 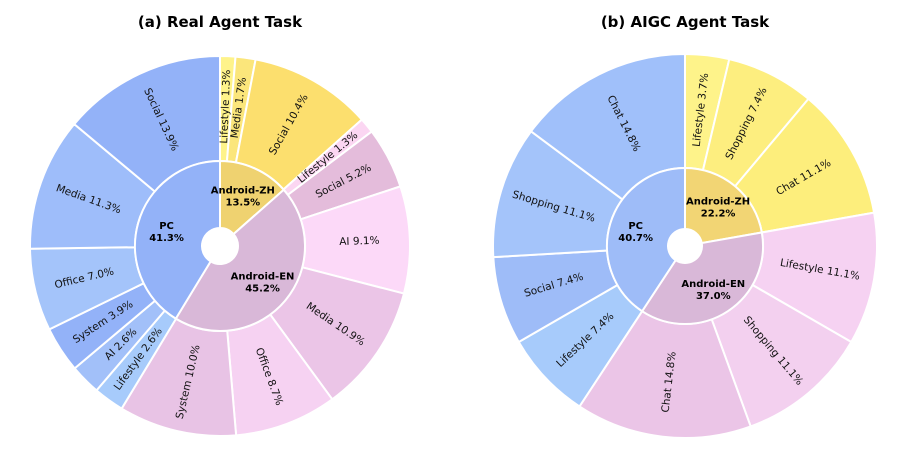 What do you see at coordinates (718, 208) in the screenshot?
I see `inner-label-android-zh: Android-ZH 22.2%` at bounding box center [718, 208].